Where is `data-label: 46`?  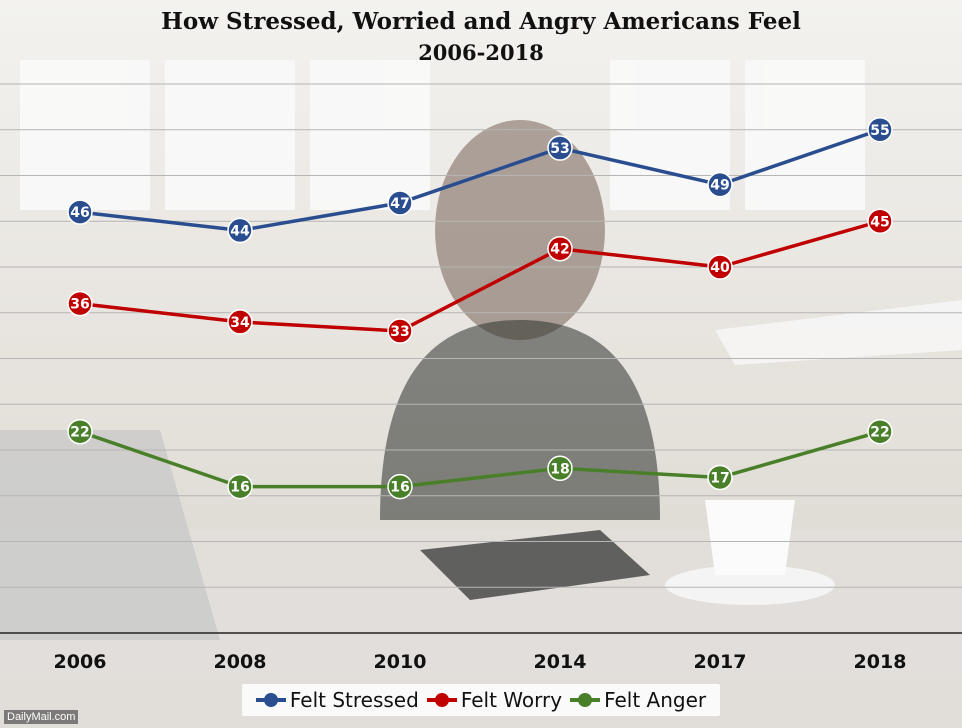
data-label: 46 is located at coordinates (79, 213).